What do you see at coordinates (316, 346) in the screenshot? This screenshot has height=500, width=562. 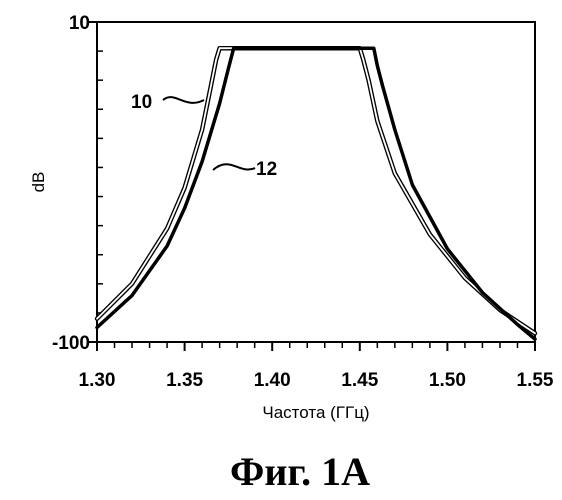 I see `x-minor-ticks` at bounding box center [316, 346].